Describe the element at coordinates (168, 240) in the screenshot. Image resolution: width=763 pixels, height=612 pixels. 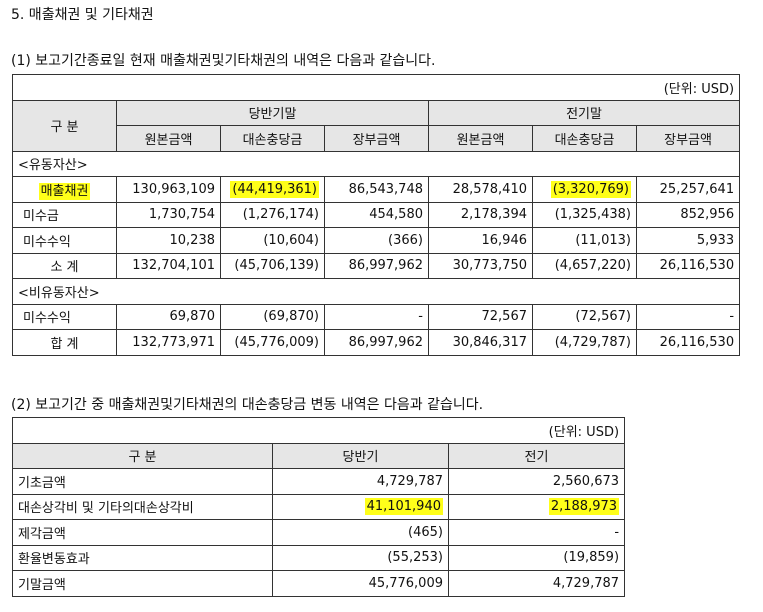
I see `cell: 10,238` at that location.